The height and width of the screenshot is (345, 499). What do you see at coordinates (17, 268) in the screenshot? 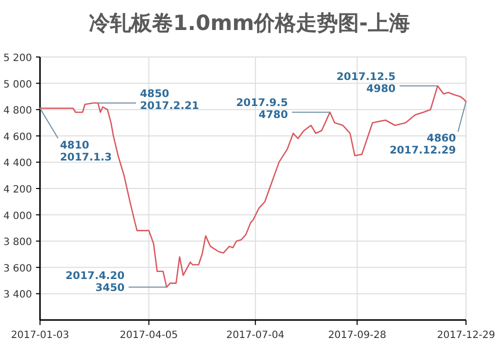
I see `y-tick-label: 3 600` at bounding box center [17, 268].